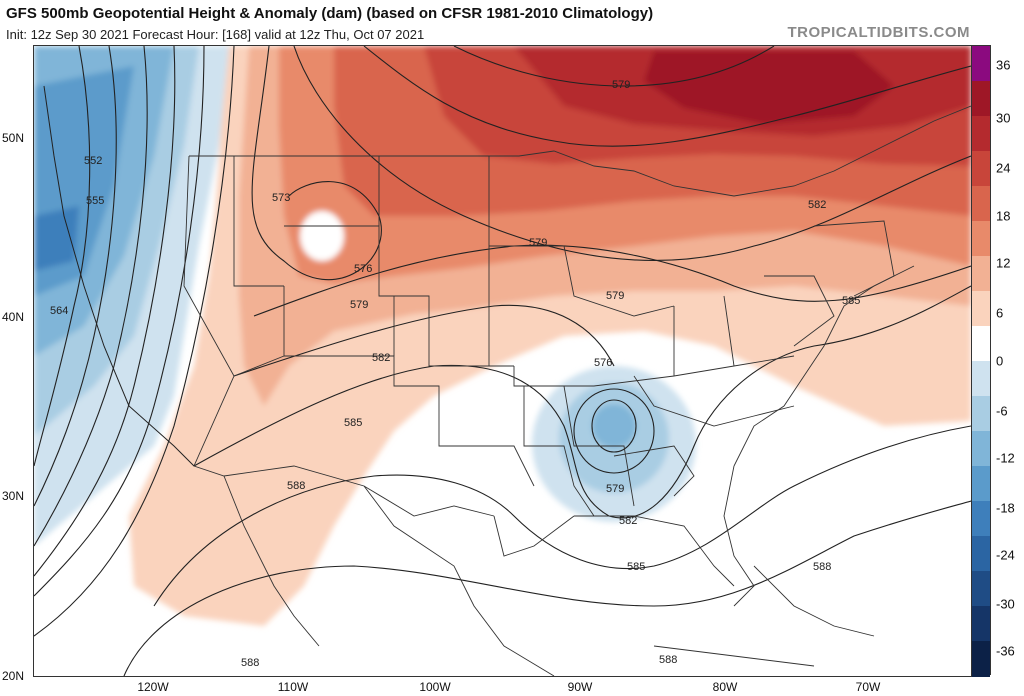  I want to click on anomaly-colorbar, so click(981, 361).